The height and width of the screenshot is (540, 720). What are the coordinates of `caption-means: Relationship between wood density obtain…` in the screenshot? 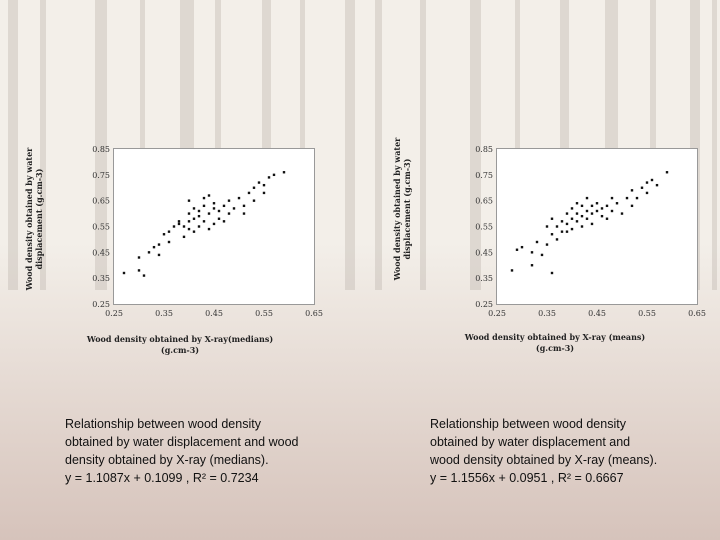 It's located at (557, 451).